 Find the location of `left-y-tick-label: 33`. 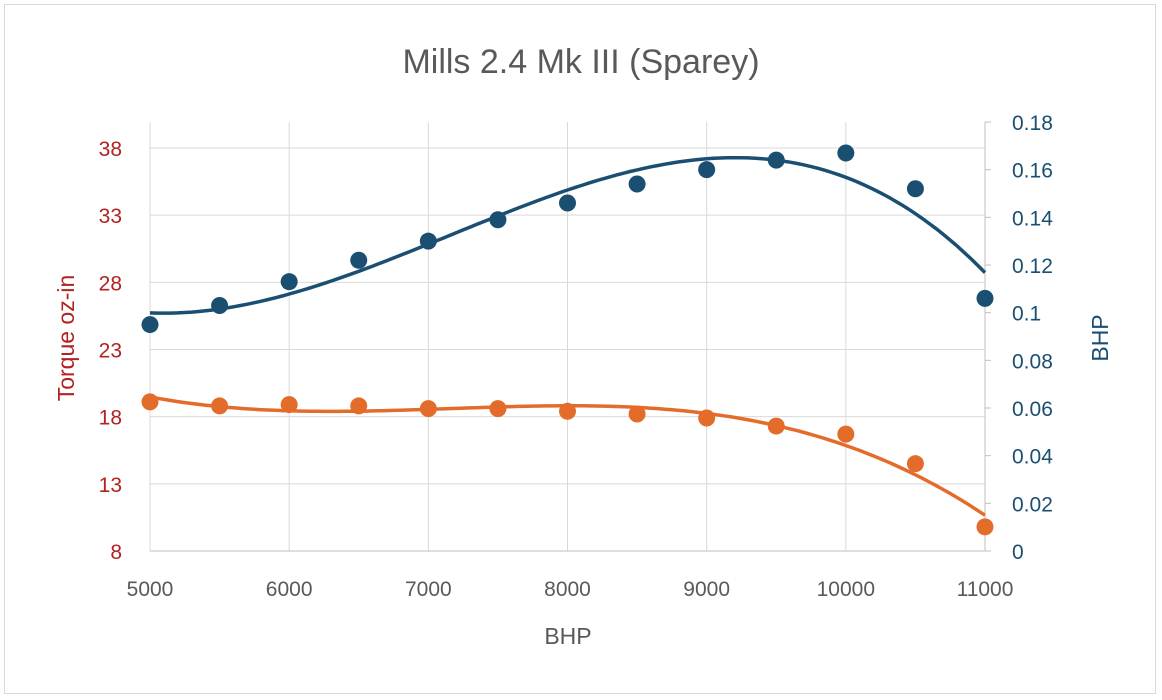

left-y-tick-label: 33 is located at coordinates (110, 216).